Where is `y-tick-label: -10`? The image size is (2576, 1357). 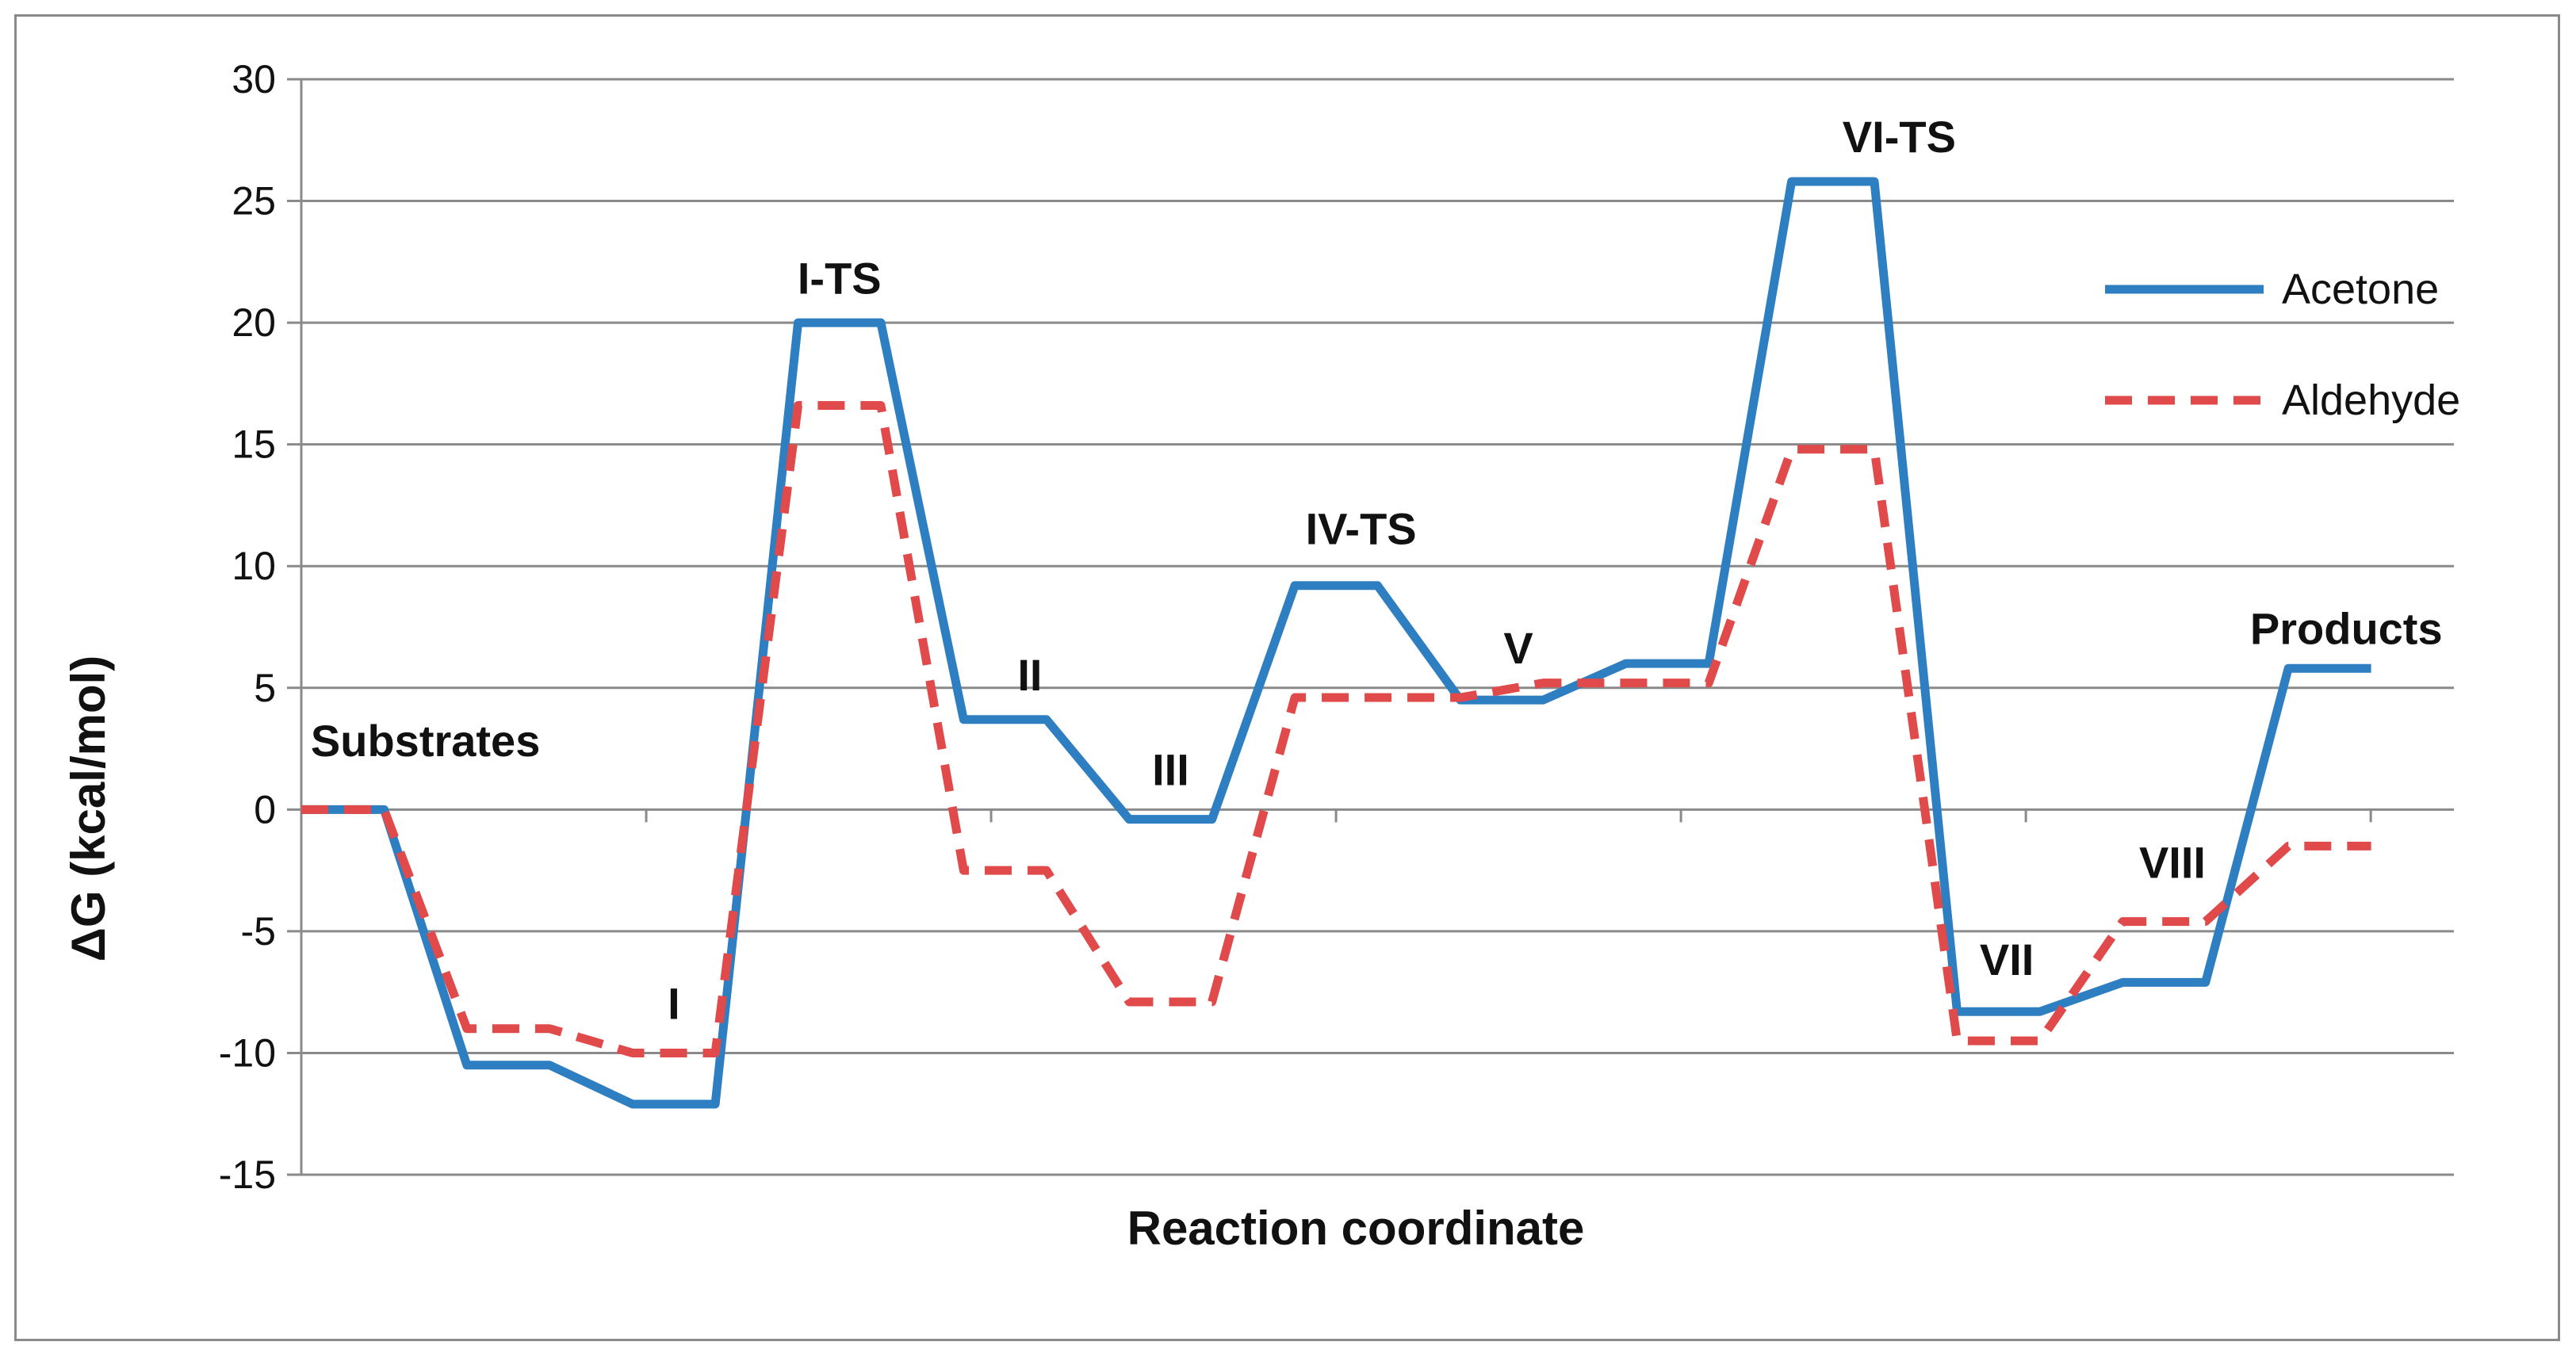
y-tick-label: -10 is located at coordinates (247, 1053).